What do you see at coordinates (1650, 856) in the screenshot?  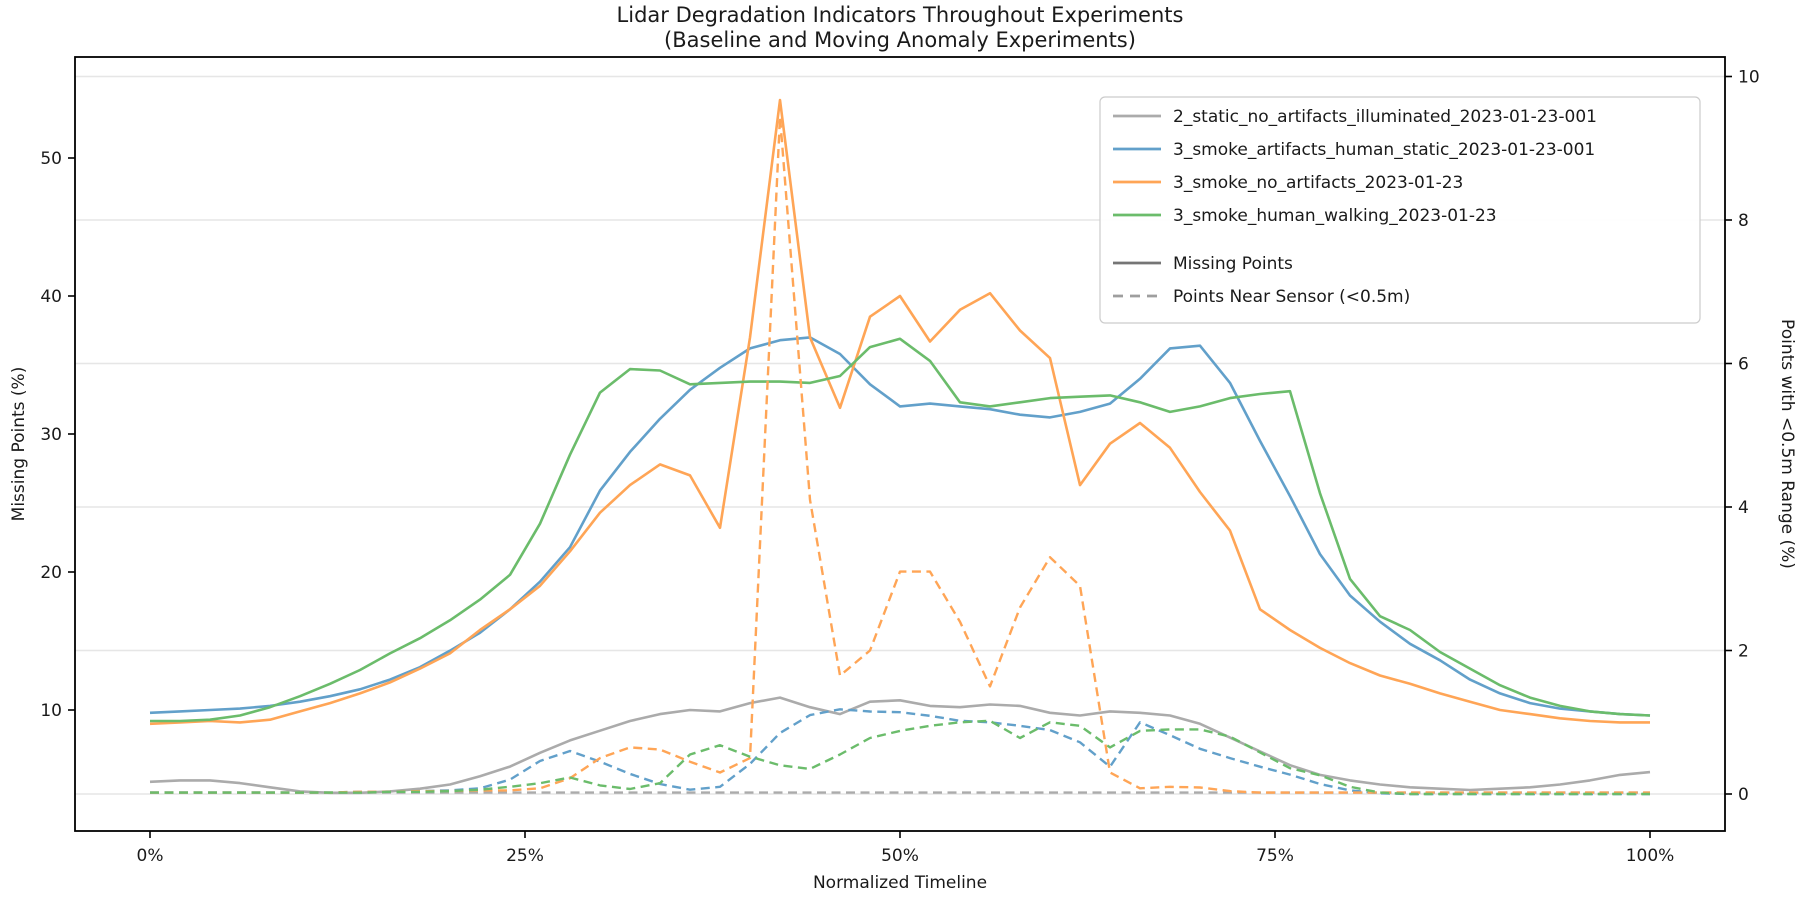 I see `x-tick-label: 100%` at bounding box center [1650, 856].